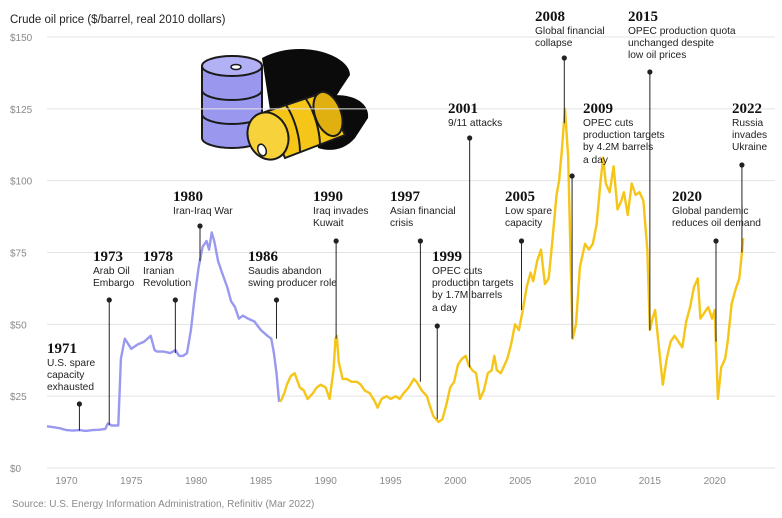 The width and height of the screenshot is (782, 518). Describe the element at coordinates (405, 197) in the screenshot. I see `annotation-year: 1997` at that location.